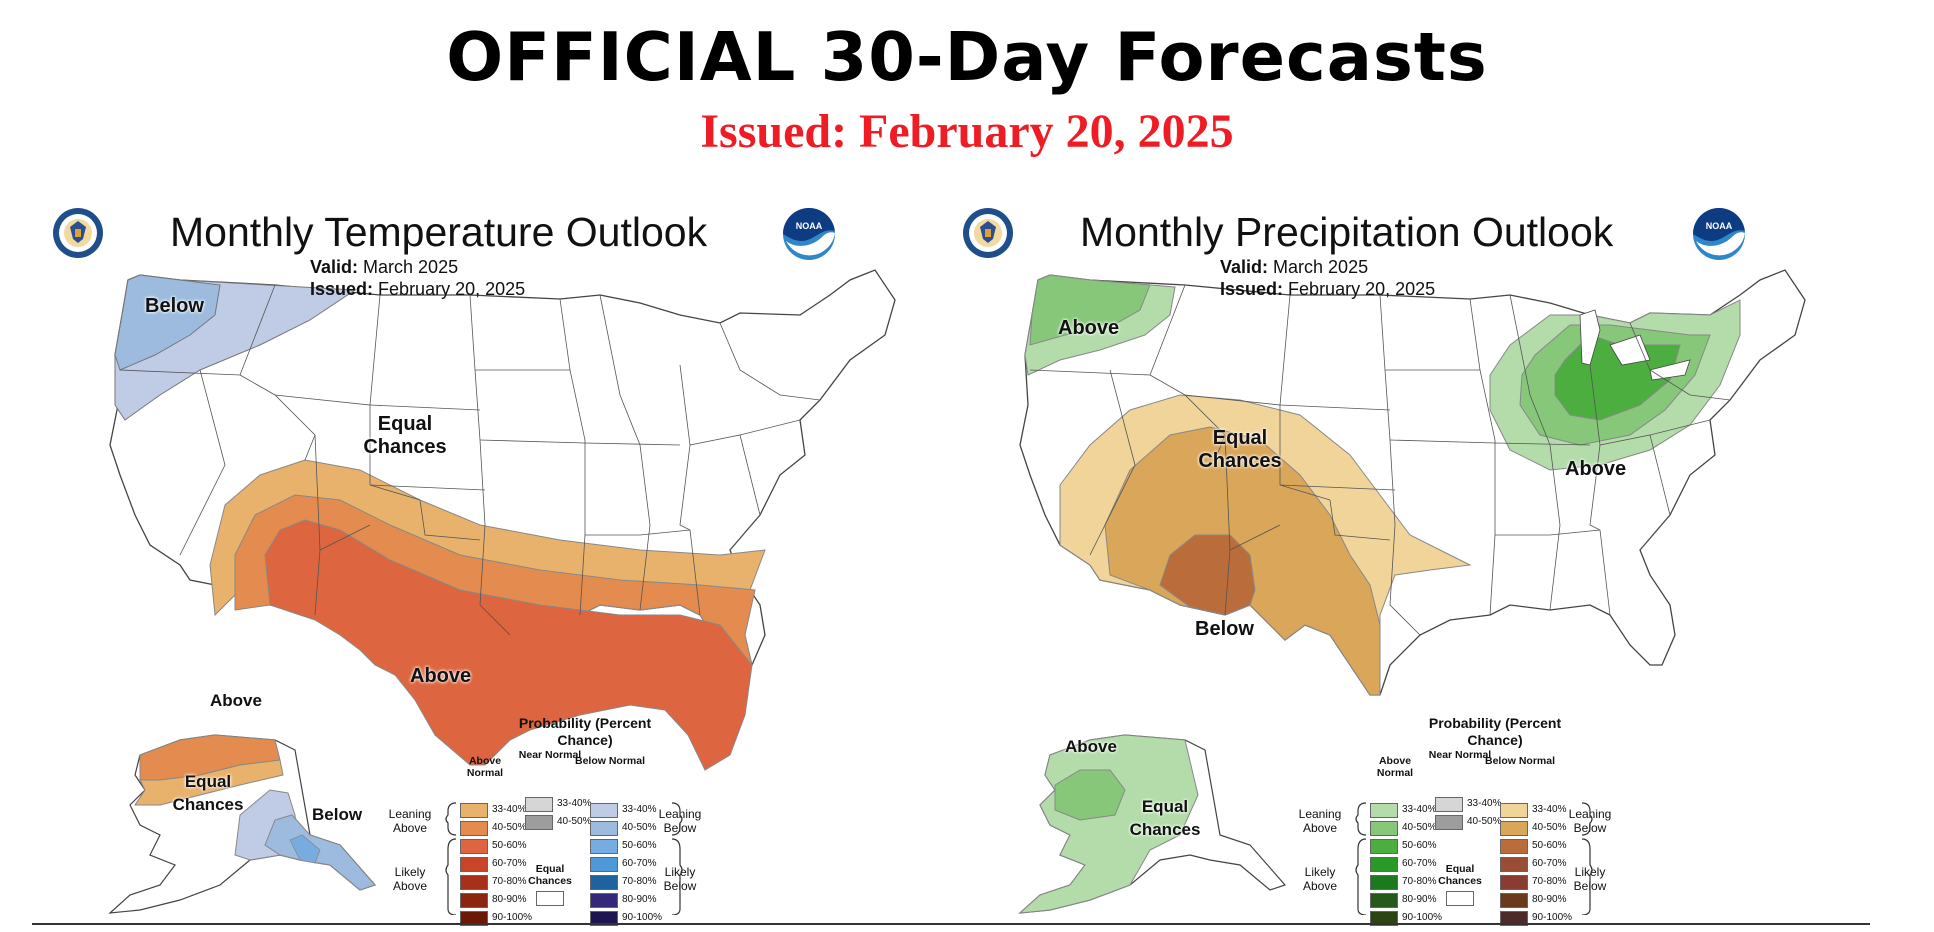 The width and height of the screenshot is (1934, 932). Describe the element at coordinates (1091, 746) in the screenshot. I see `region-label-ak-west: Above` at that location.